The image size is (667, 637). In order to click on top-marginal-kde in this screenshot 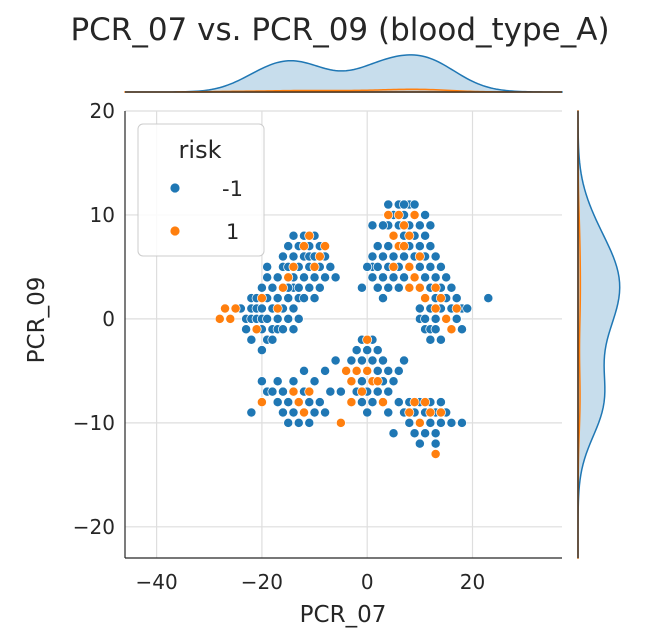, I will do `click(343, 73)`.